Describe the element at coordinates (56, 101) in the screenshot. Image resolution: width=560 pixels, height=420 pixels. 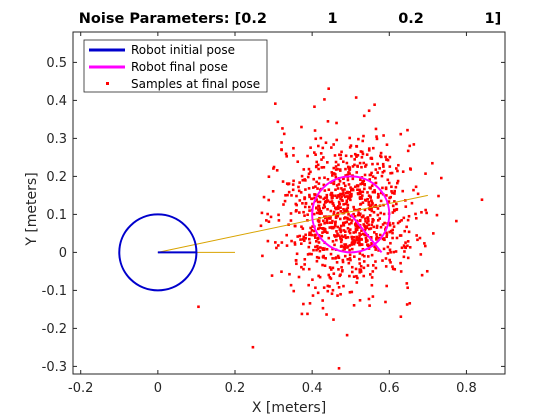
I see `y-tick-label: 0.4` at that location.